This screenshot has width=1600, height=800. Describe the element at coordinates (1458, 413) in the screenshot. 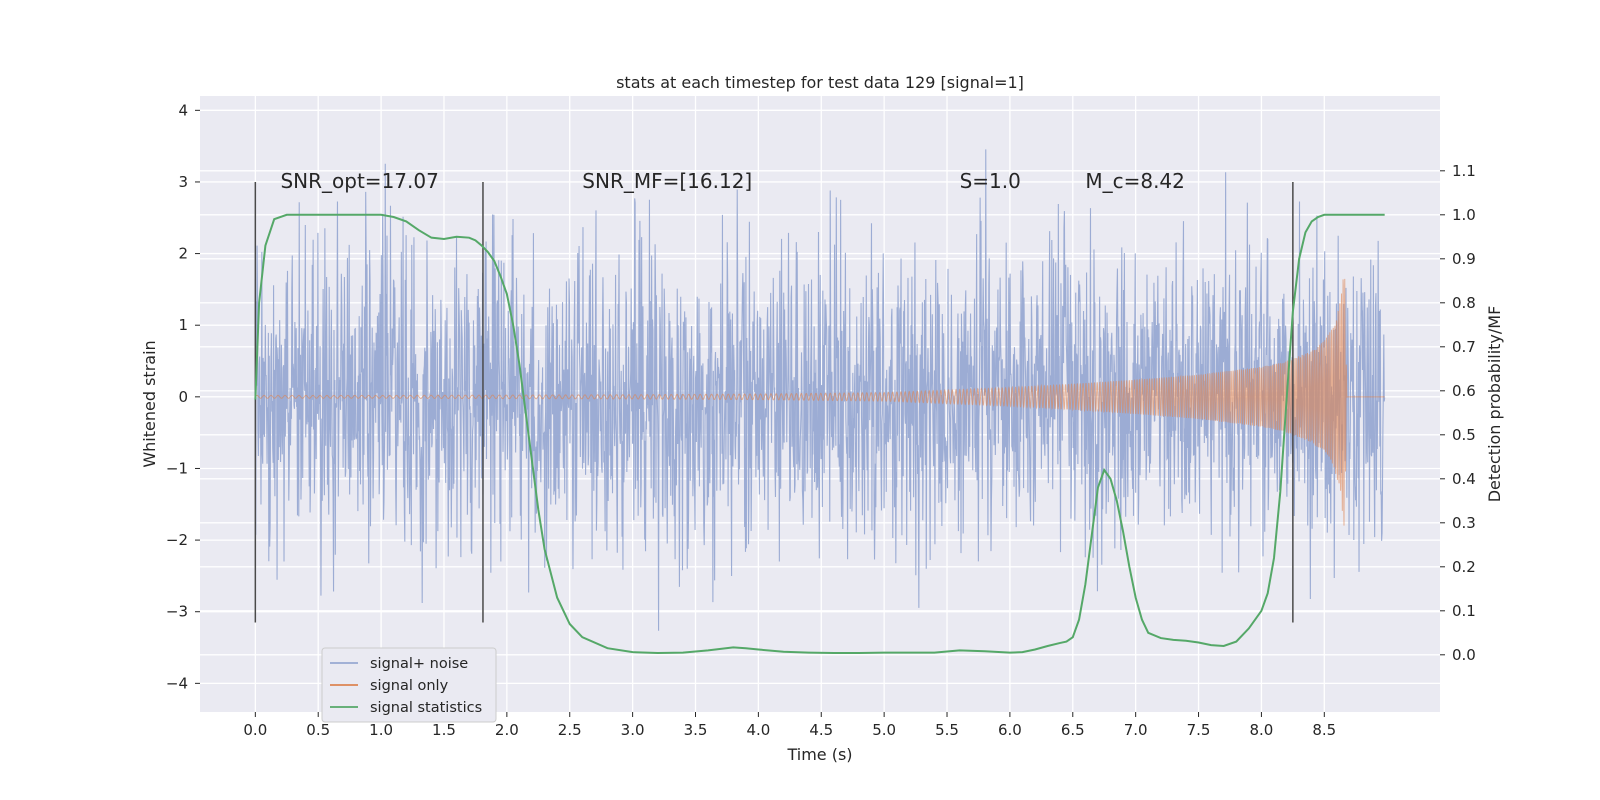

I see `y2-axis-ticks: 1.1 1.0 0.9 0.8 0.7 0.6 0.5 0.4 0.3 0.2 0.1 0.0` at that location.